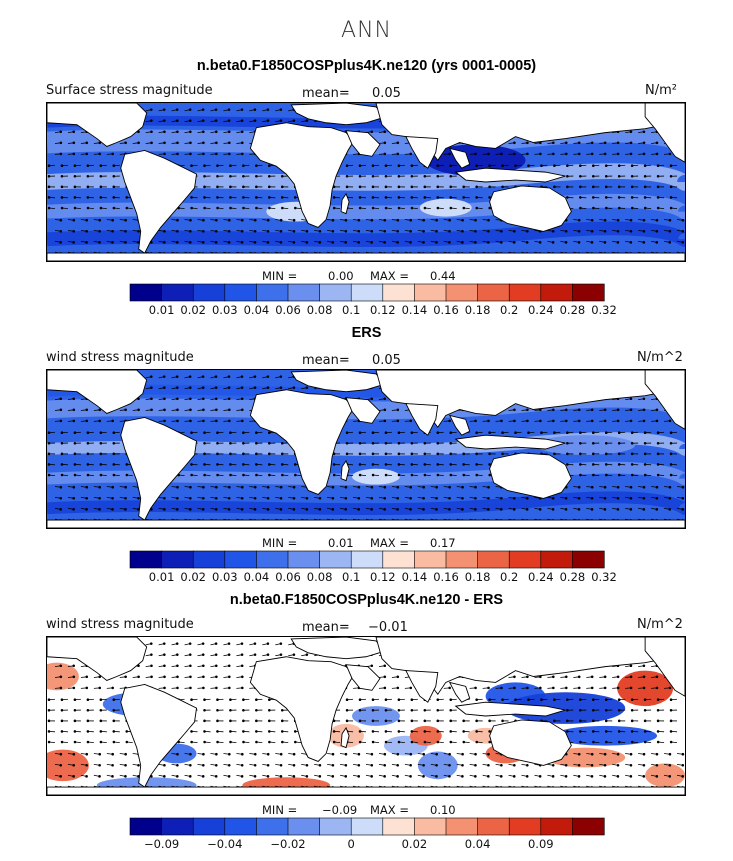 This screenshot has height=861, width=733. Describe the element at coordinates (389, 276) in the screenshot. I see `panel-1-max-label: MAX =` at that location.